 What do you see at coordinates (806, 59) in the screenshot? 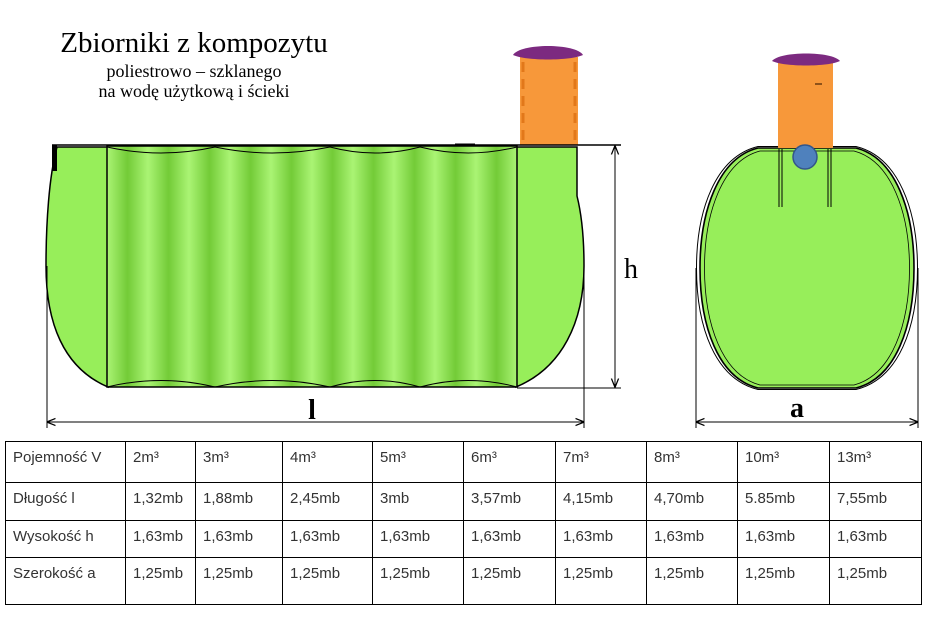
I see `end-riser-cap` at bounding box center [806, 59].